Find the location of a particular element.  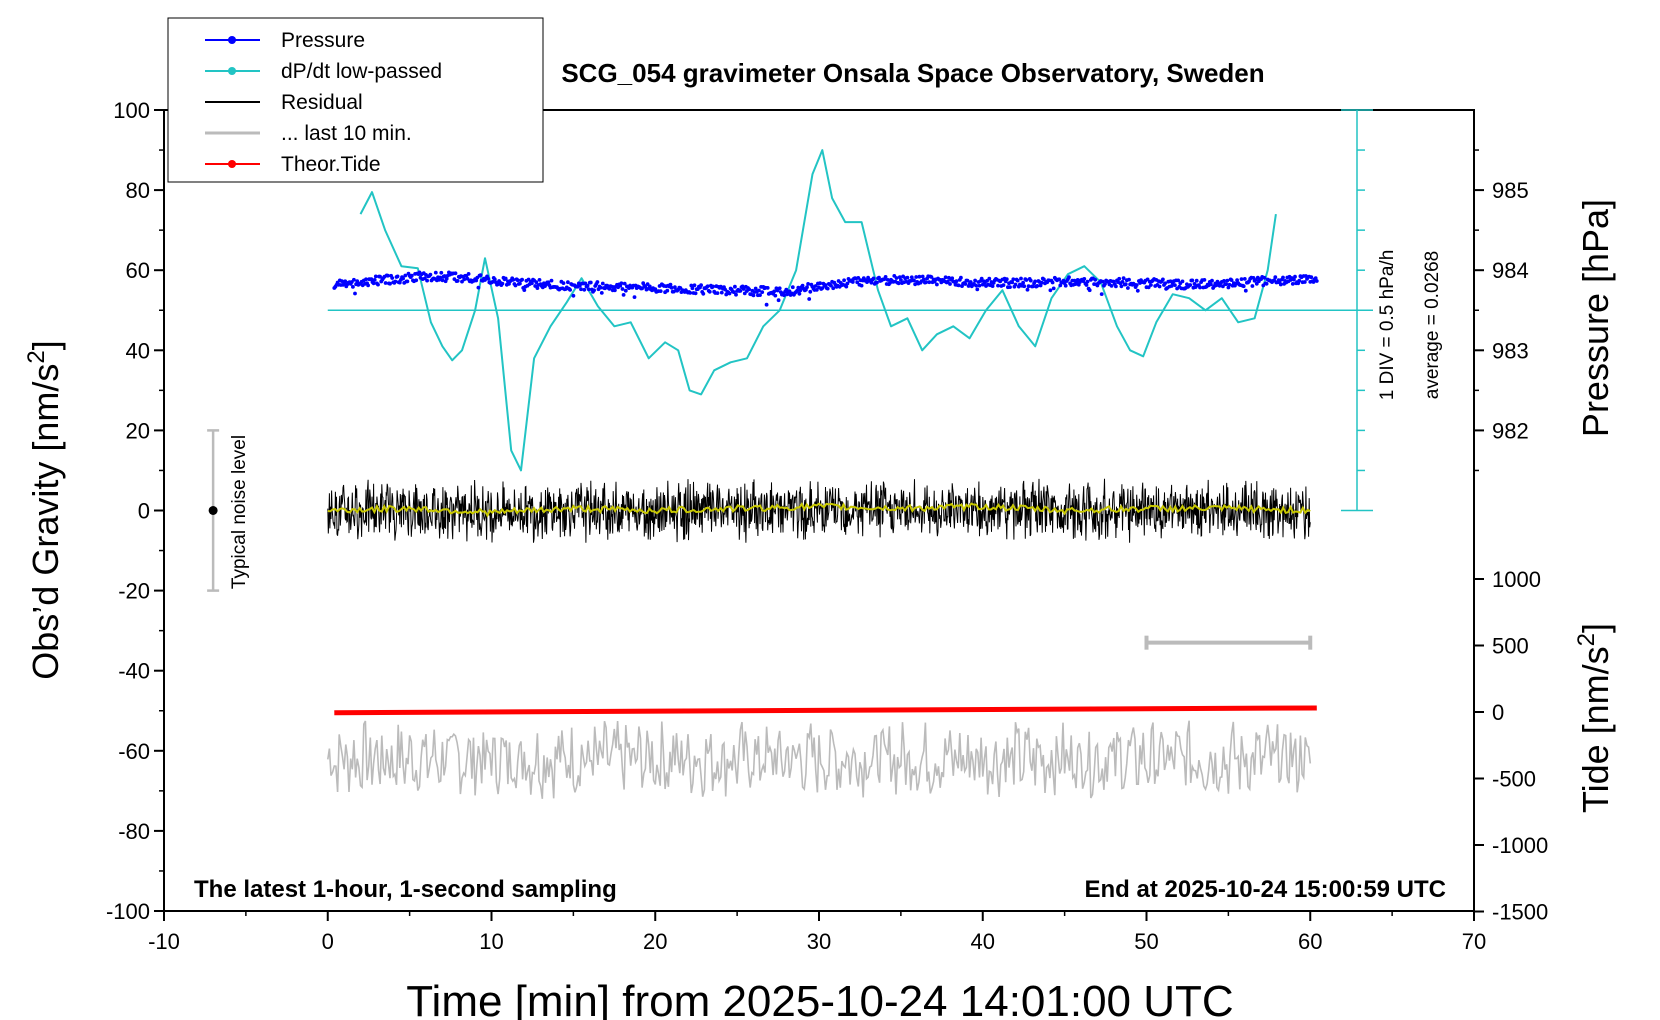

legend-label: Theor.Tide is located at coordinates (331, 164).